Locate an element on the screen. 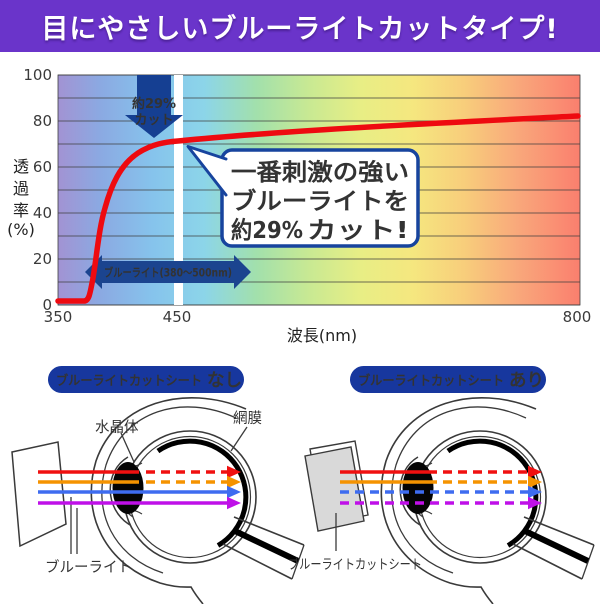 This screenshot has width=600, height=604. x-axis-title: 波長(nm) is located at coordinates (322, 335).